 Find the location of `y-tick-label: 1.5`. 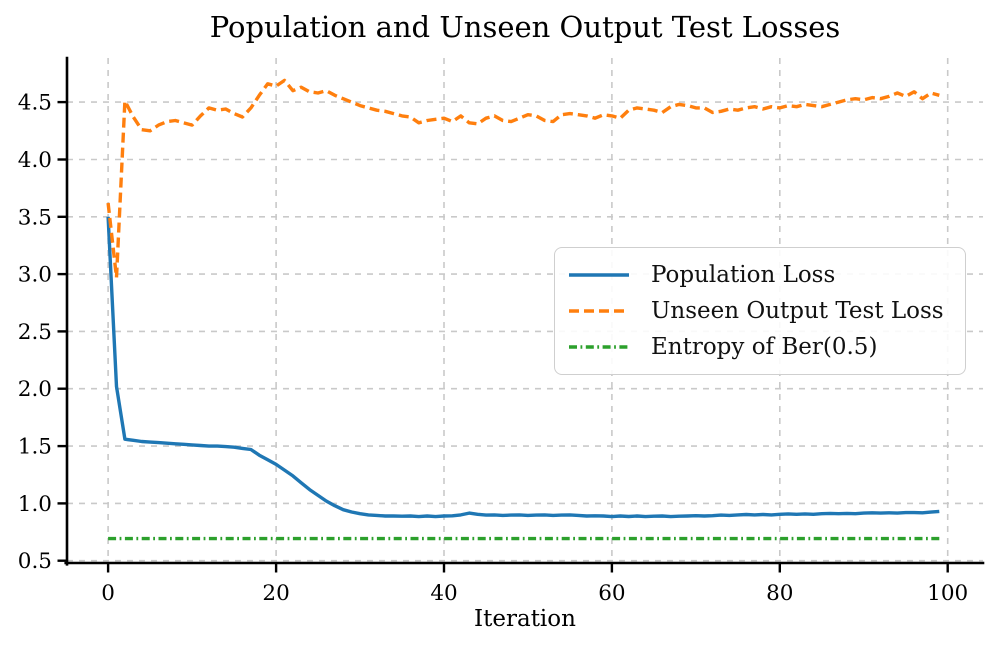

y-tick-label: 1.5 is located at coordinates (35, 447).